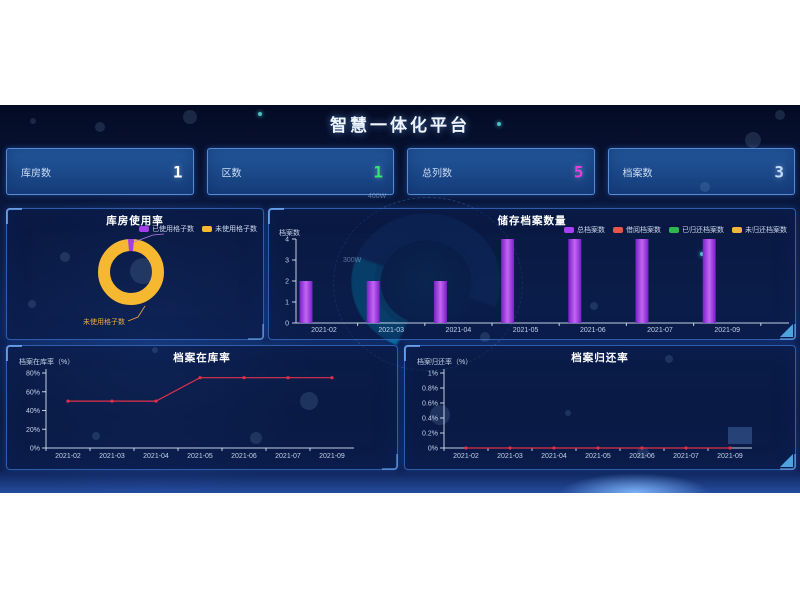 The width and height of the screenshot is (800, 600). I want to click on x-tick-label: 2021-07, so click(660, 330).